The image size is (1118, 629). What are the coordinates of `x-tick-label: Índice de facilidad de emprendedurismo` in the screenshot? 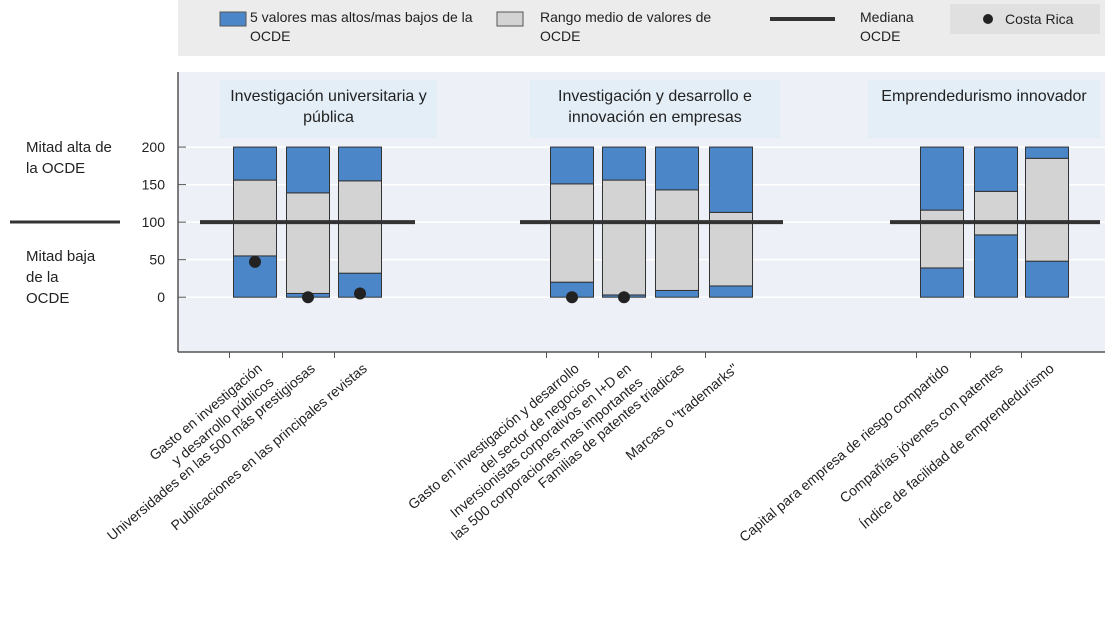 It's located at (956, 446).